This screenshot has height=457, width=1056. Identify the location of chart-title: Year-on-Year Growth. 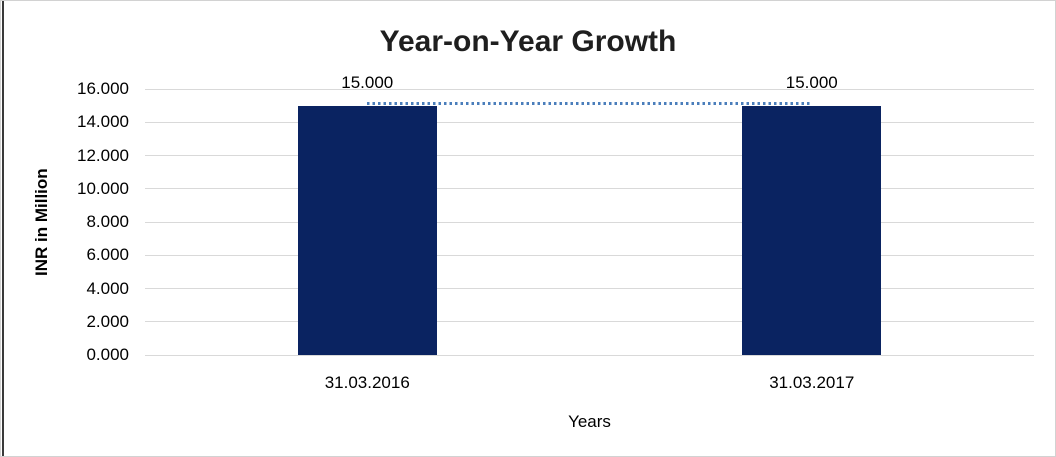
(528, 41).